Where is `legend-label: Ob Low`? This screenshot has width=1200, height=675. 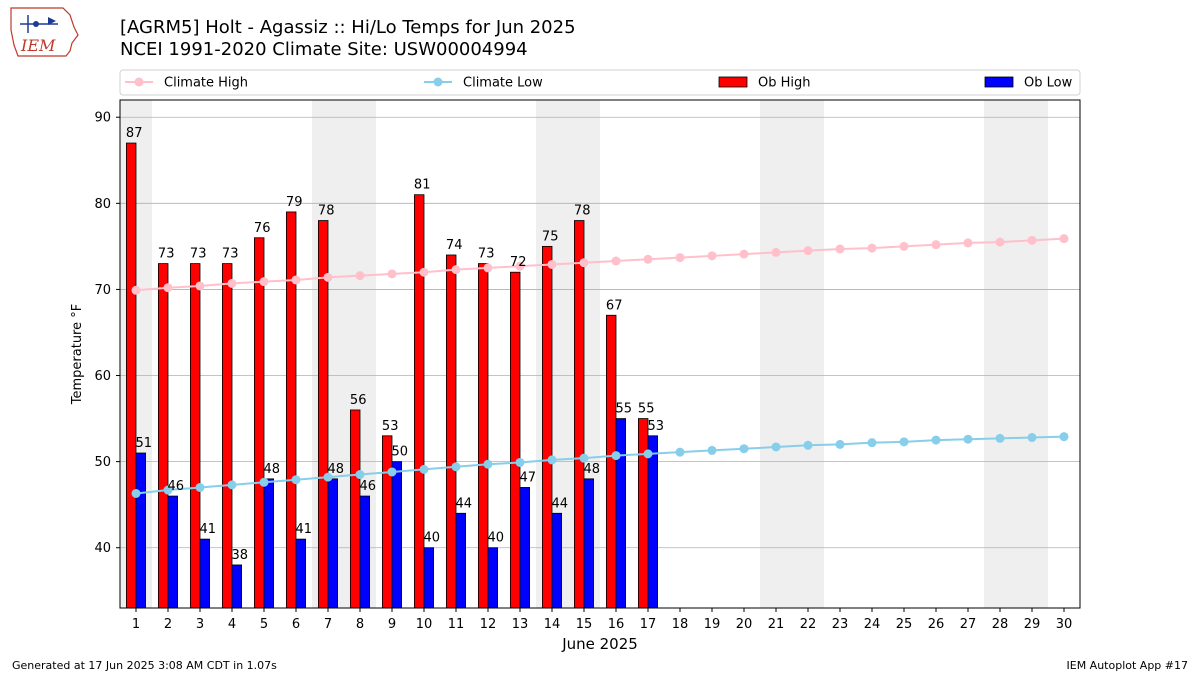
legend-label: Ob Low is located at coordinates (1048, 83).